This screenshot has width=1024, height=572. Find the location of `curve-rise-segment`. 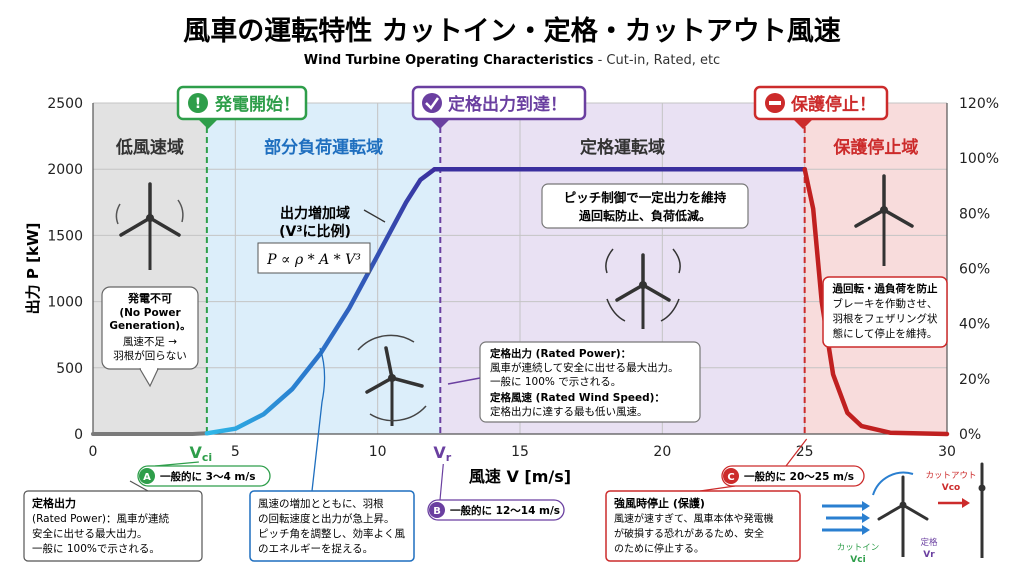

curve-rise-segment is located at coordinates (320, 301).